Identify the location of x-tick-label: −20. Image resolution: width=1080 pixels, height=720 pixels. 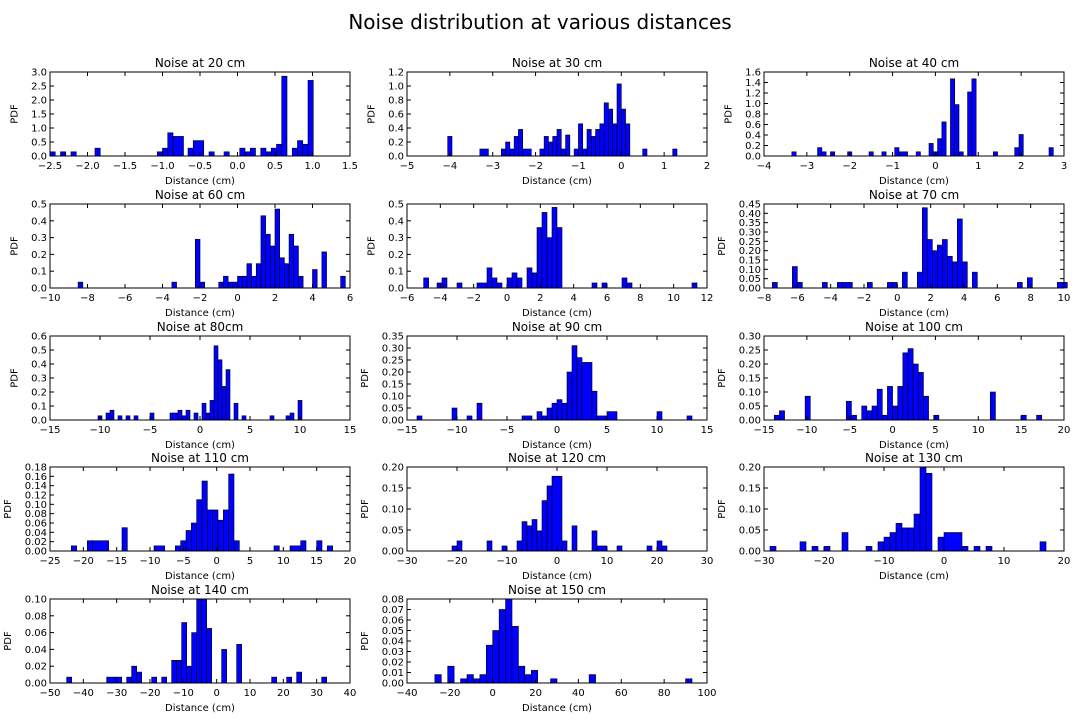
(456, 561).